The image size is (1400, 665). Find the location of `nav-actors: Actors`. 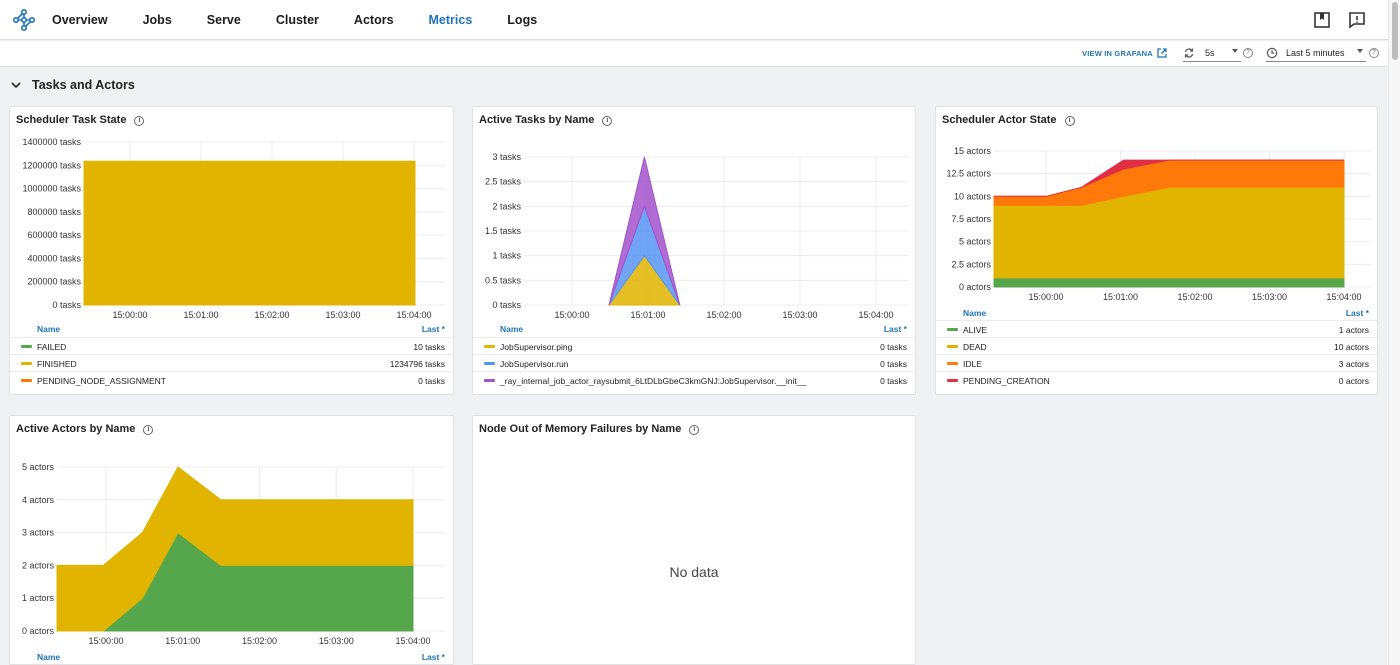

nav-actors: Actors is located at coordinates (373, 20).